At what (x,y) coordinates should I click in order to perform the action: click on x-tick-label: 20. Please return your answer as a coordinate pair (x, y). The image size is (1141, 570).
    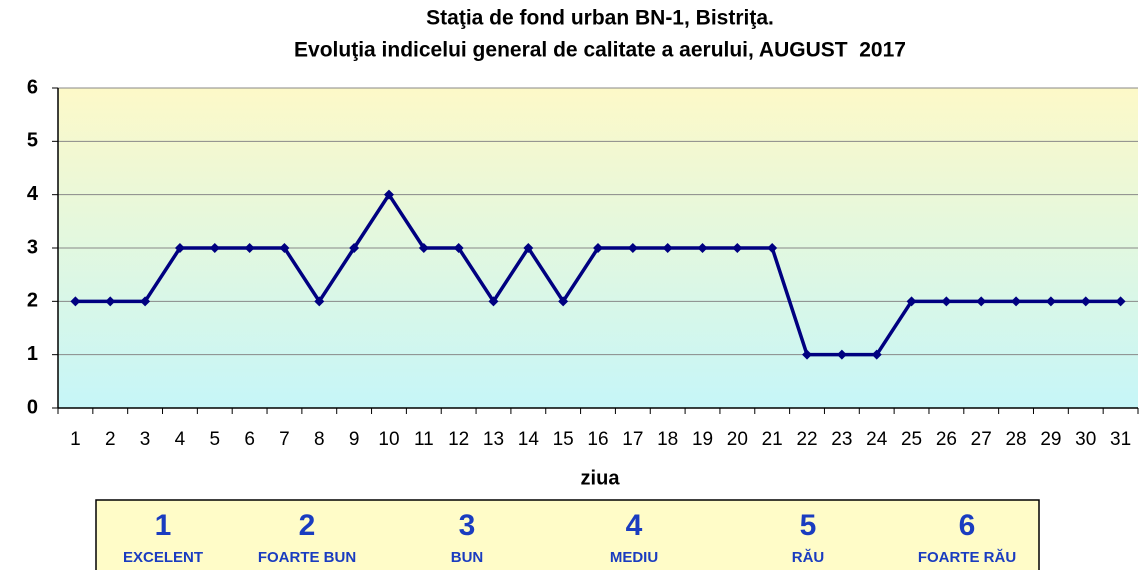
    Looking at the image, I should click on (737, 439).